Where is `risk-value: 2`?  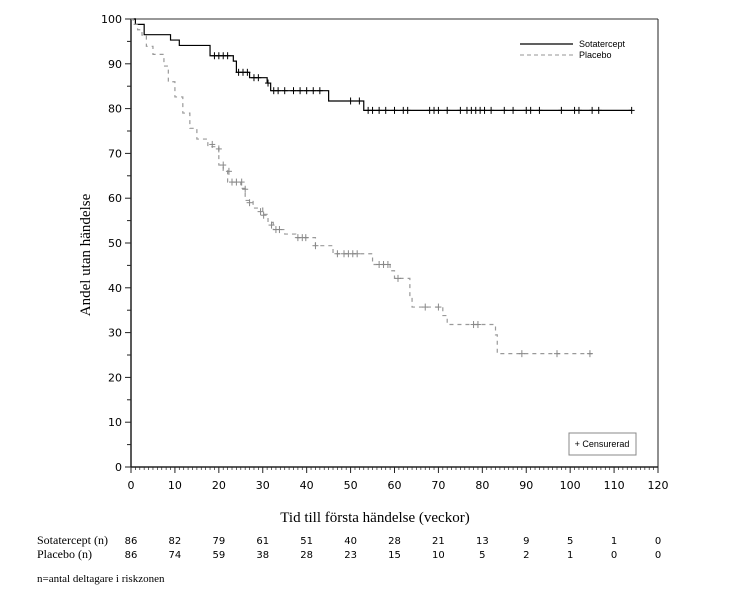 risk-value: 2 is located at coordinates (526, 555).